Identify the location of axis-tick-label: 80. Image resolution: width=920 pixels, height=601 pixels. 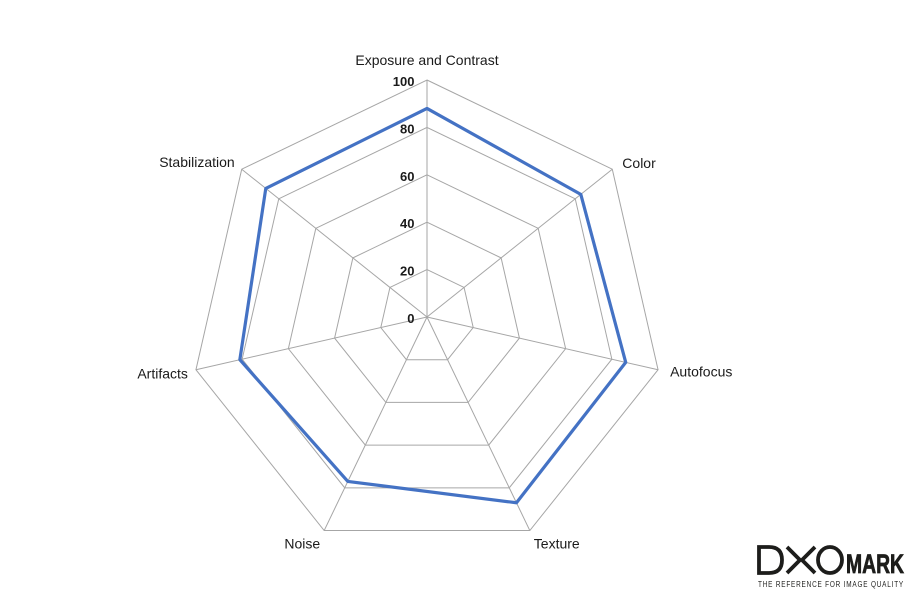
(407, 128).